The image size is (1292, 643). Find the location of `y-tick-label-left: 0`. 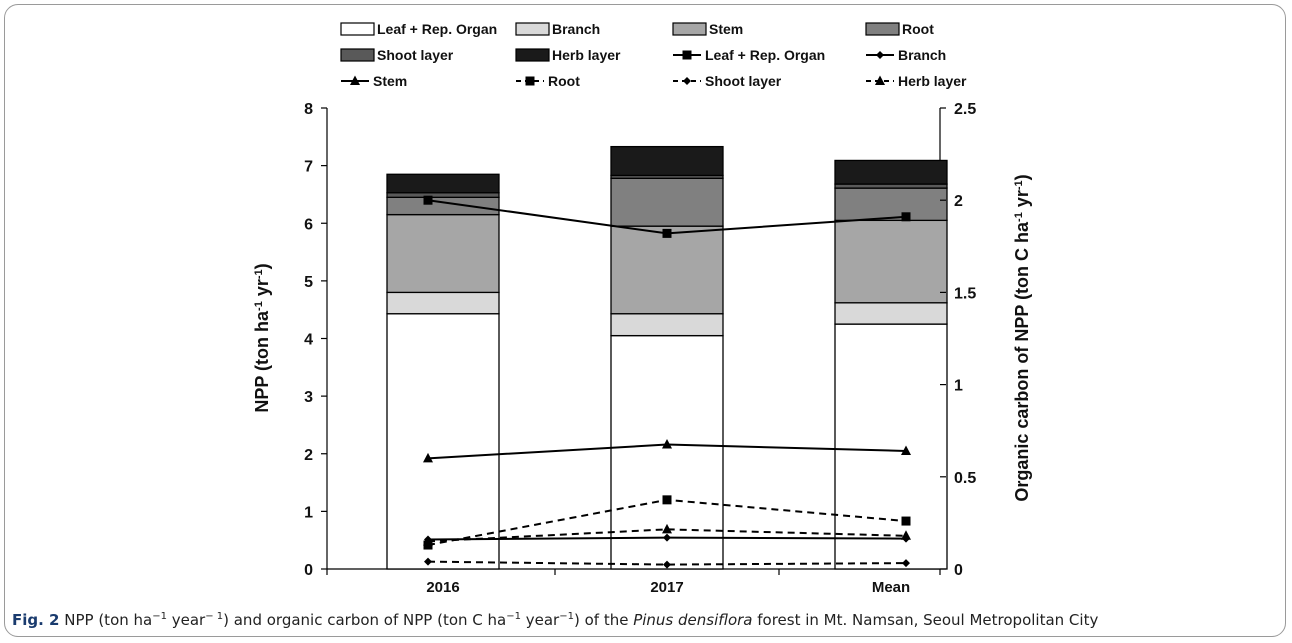

y-tick-label-left: 0 is located at coordinates (308, 570).